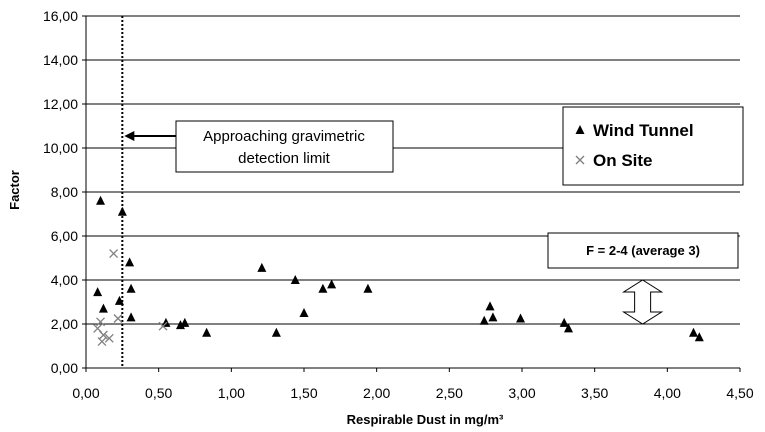 The image size is (765, 432). Describe the element at coordinates (594, 393) in the screenshot. I see `x-tick-label: 3,50` at that location.